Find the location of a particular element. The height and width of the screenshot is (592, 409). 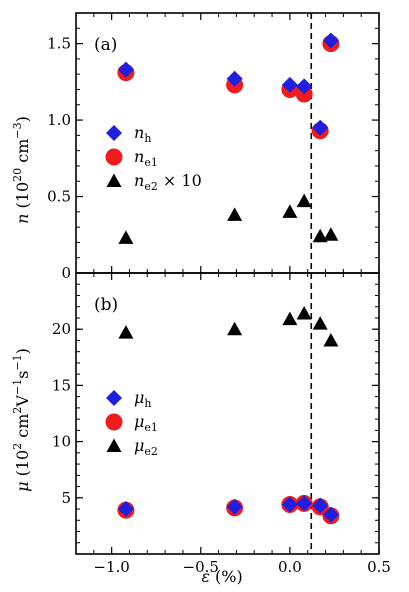

x-tick-label: −0.5 is located at coordinates (201, 567).